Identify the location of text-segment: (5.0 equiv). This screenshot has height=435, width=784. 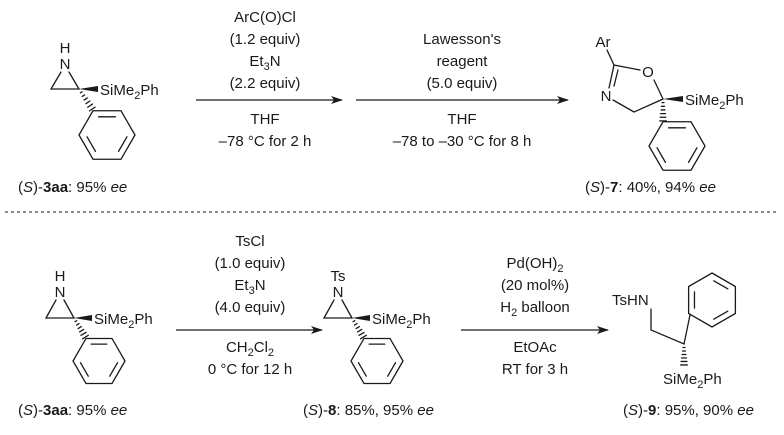
(462, 83).